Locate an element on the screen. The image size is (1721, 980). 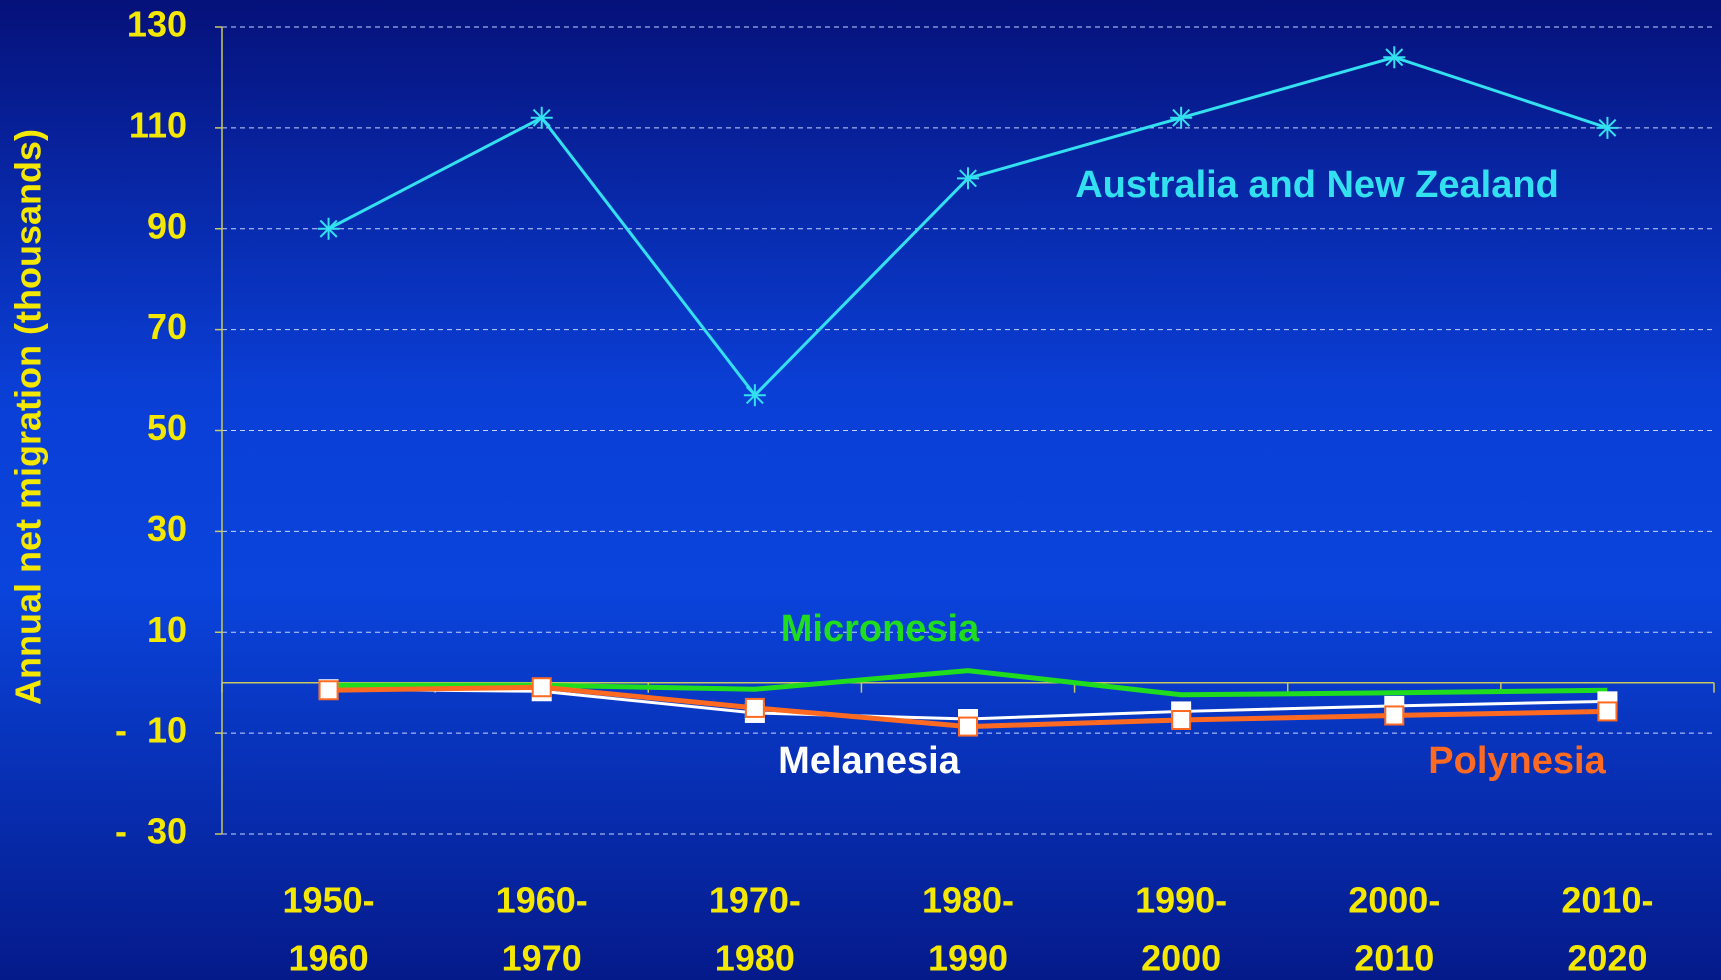
y-tick-label: - 10 is located at coordinates (151, 730).